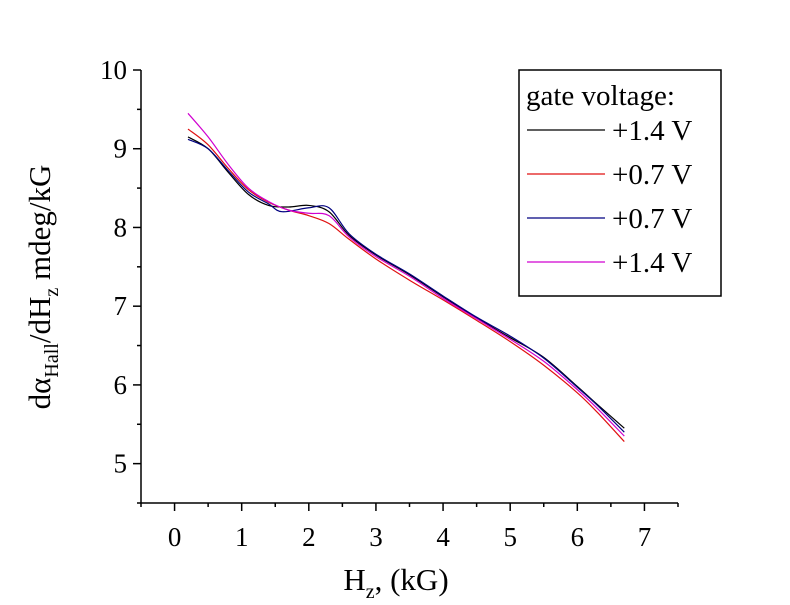 The image size is (790, 605). Describe the element at coordinates (600, 96) in the screenshot. I see `legend-title: gate voltage:` at that location.